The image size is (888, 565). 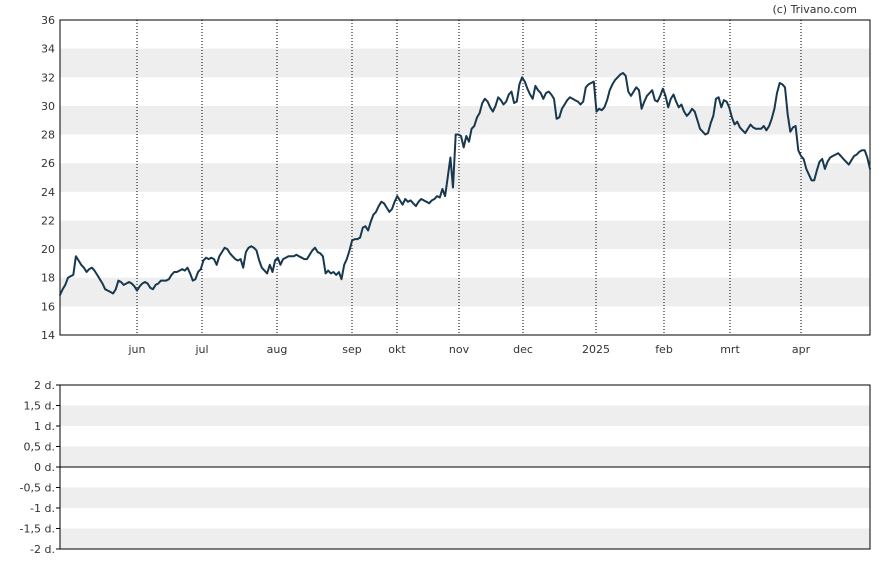 I want to click on x-tick-label: nov, so click(x=459, y=349).